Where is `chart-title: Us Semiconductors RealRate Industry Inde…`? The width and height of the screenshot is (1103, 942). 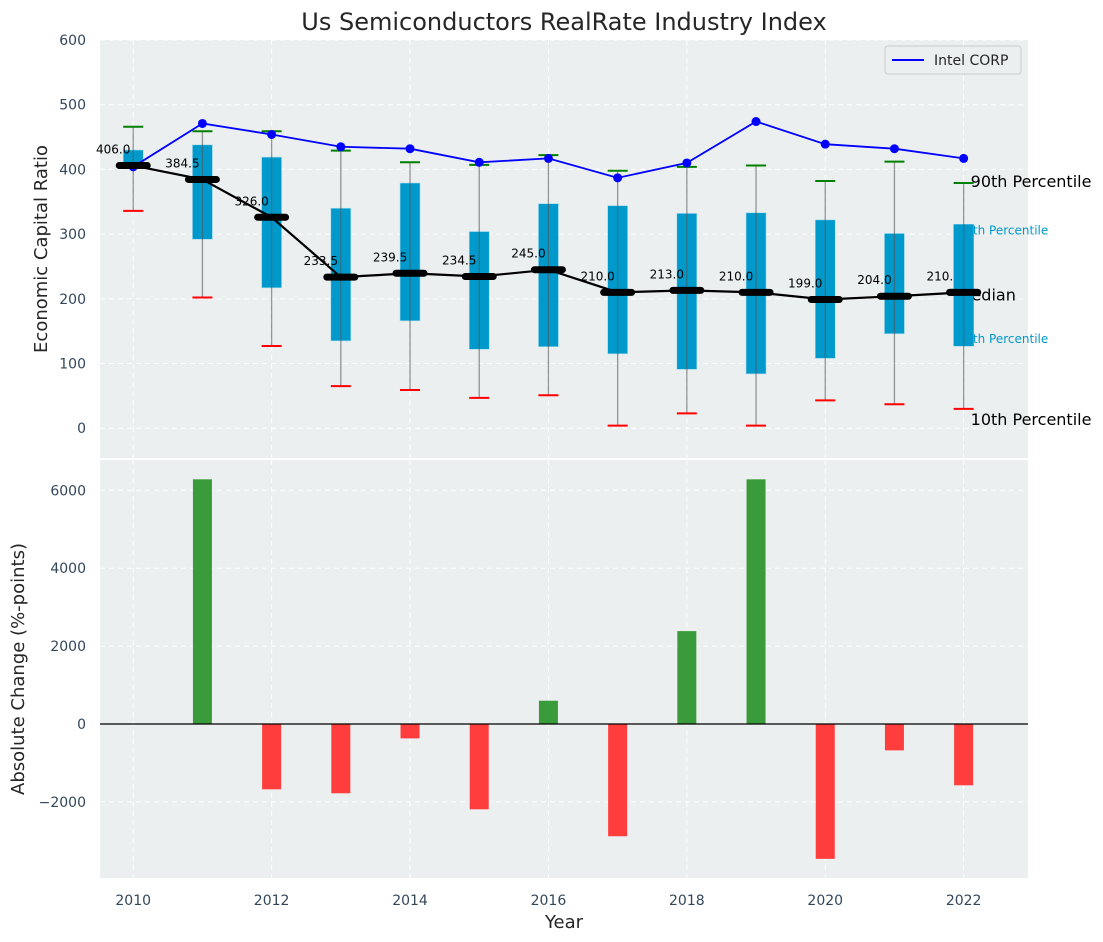 chart-title: Us Semiconductors RealRate Industry Inde… is located at coordinates (563, 22).